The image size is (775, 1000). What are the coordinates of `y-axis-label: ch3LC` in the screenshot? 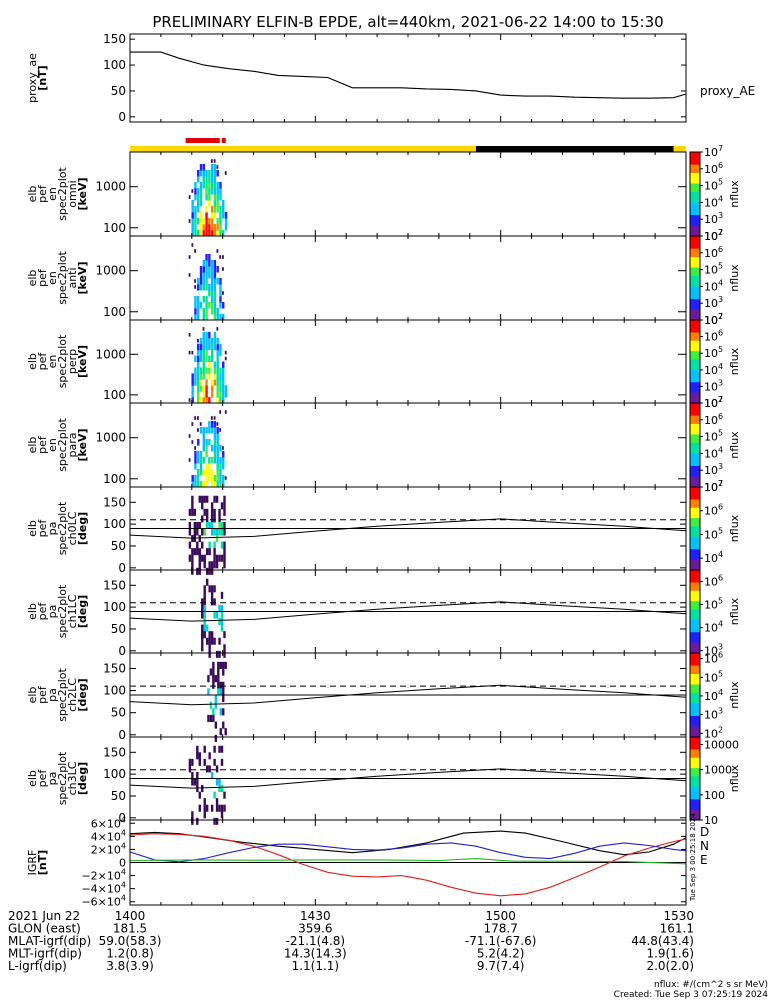 It's located at (72, 778).